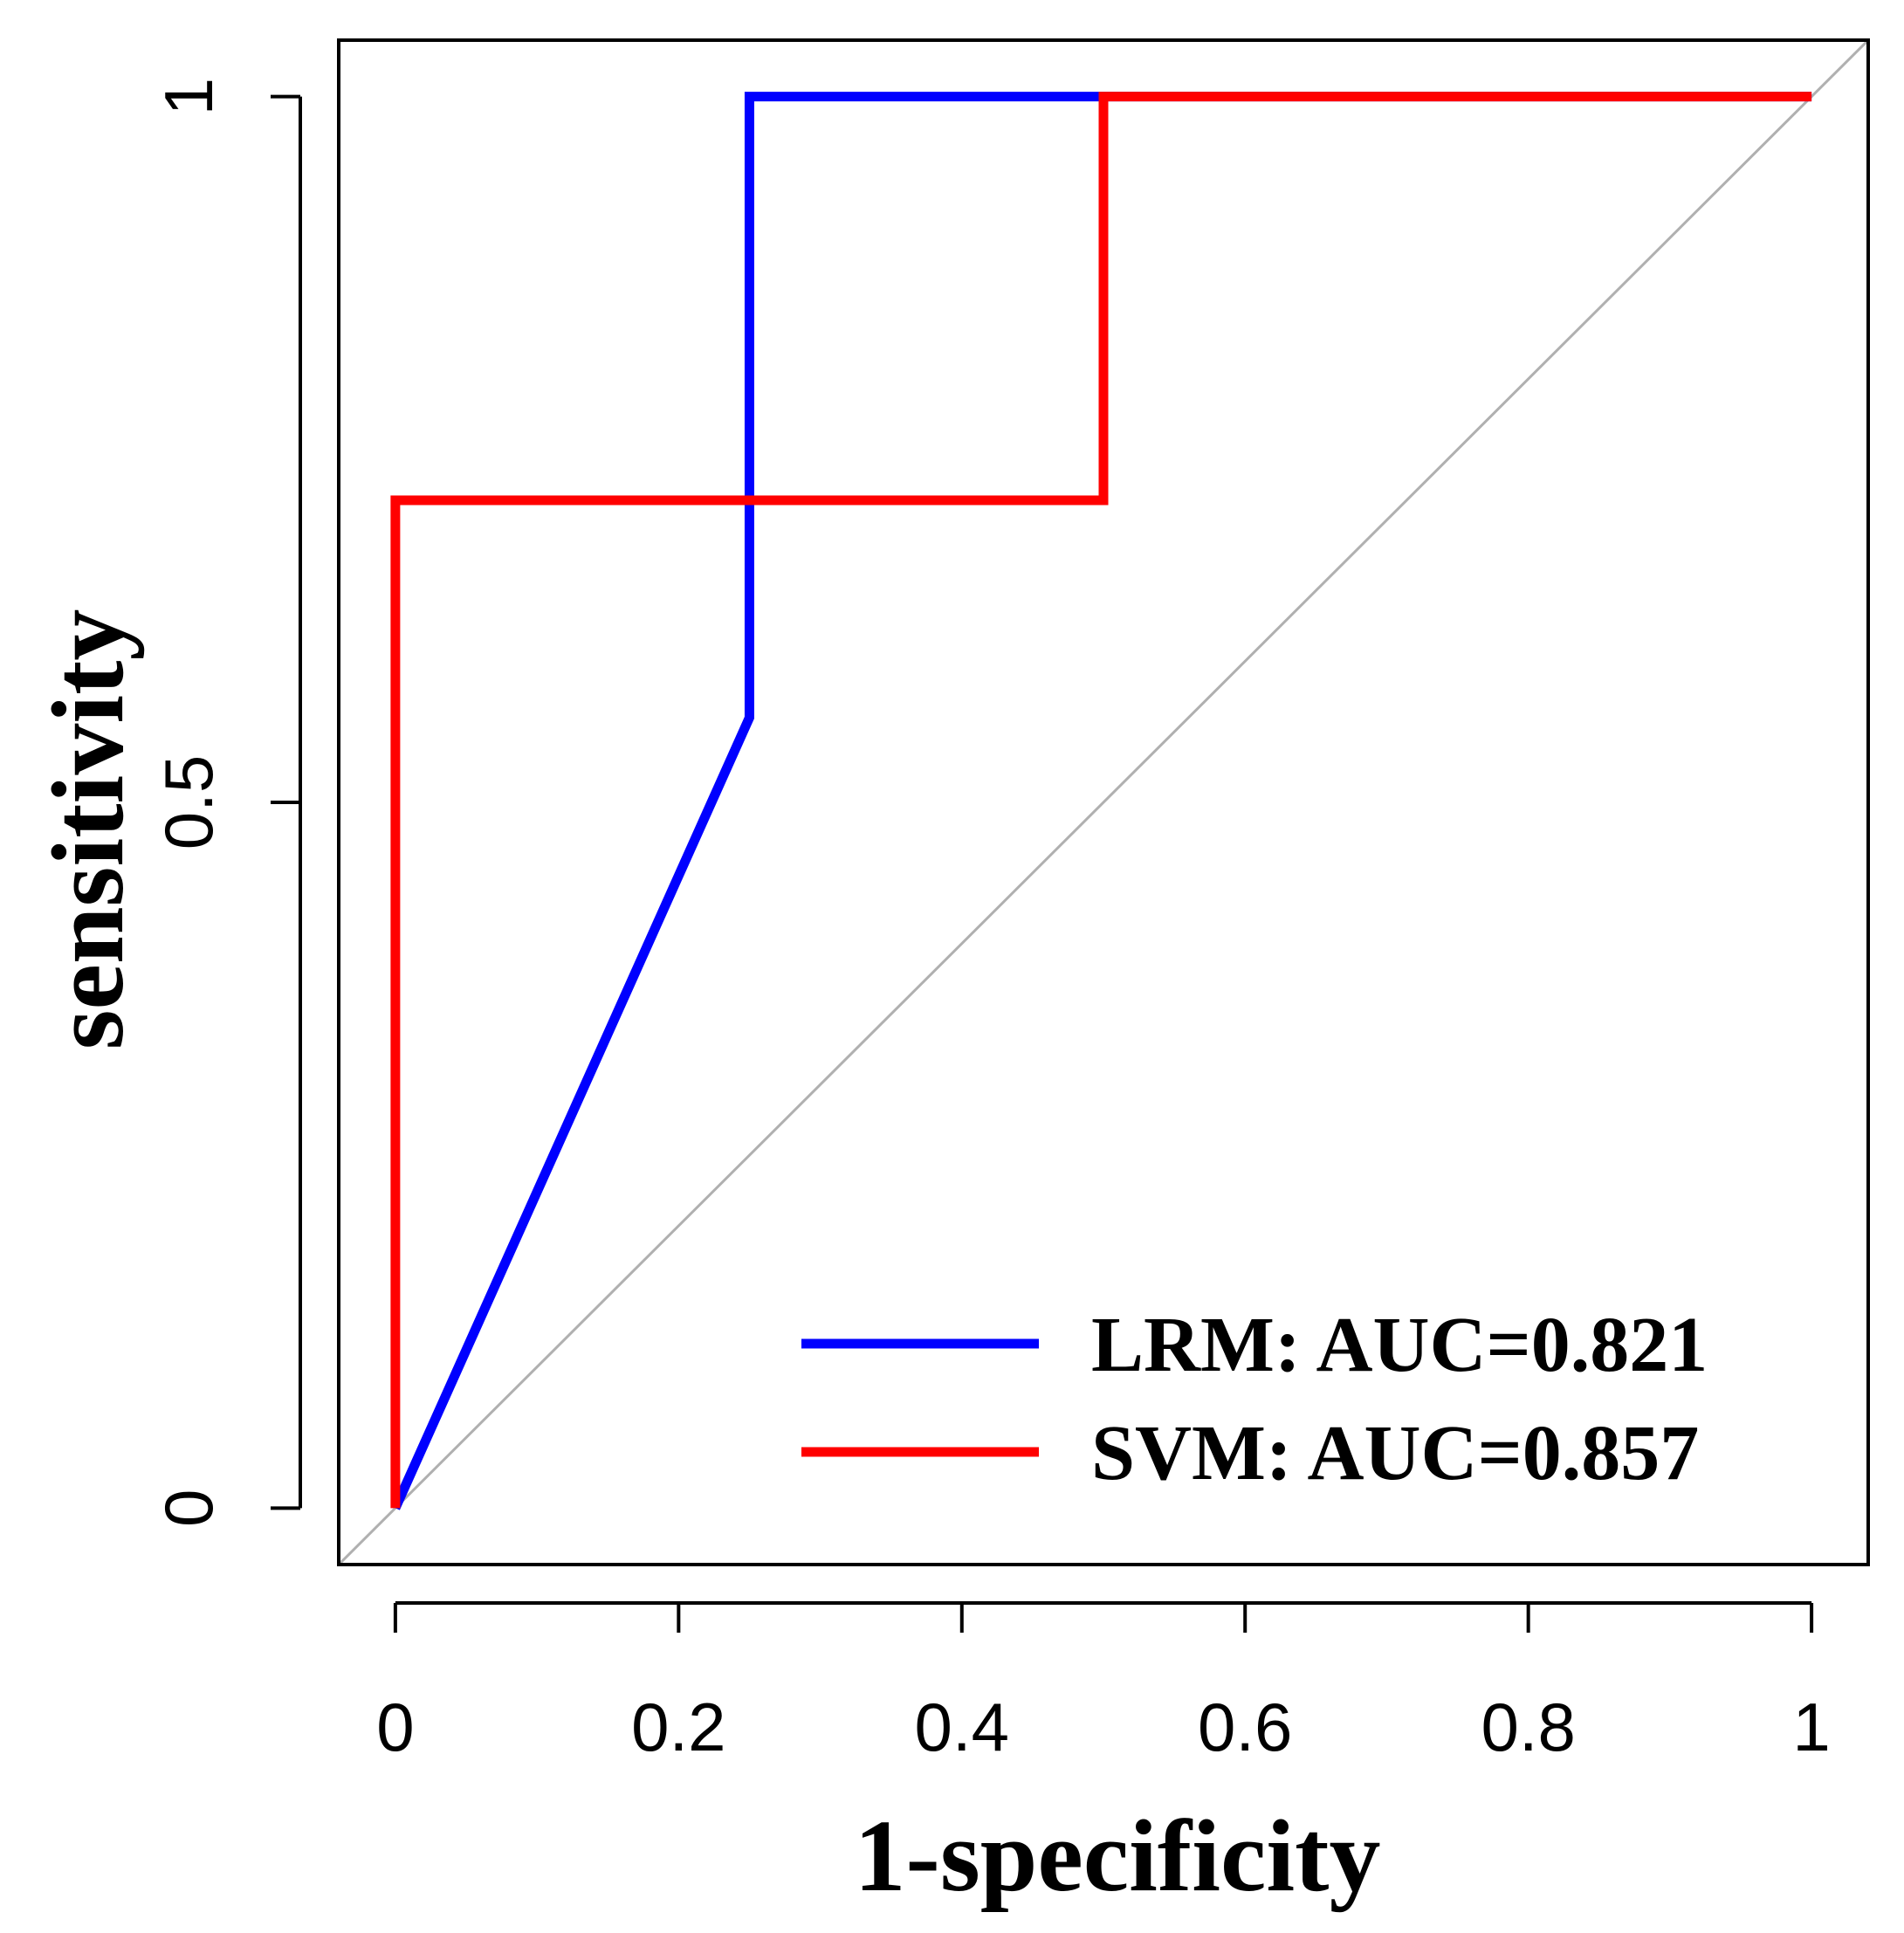 Image resolution: width=1904 pixels, height=1933 pixels. Describe the element at coordinates (395, 1727) in the screenshot. I see `x-tick-label: 0` at that location.